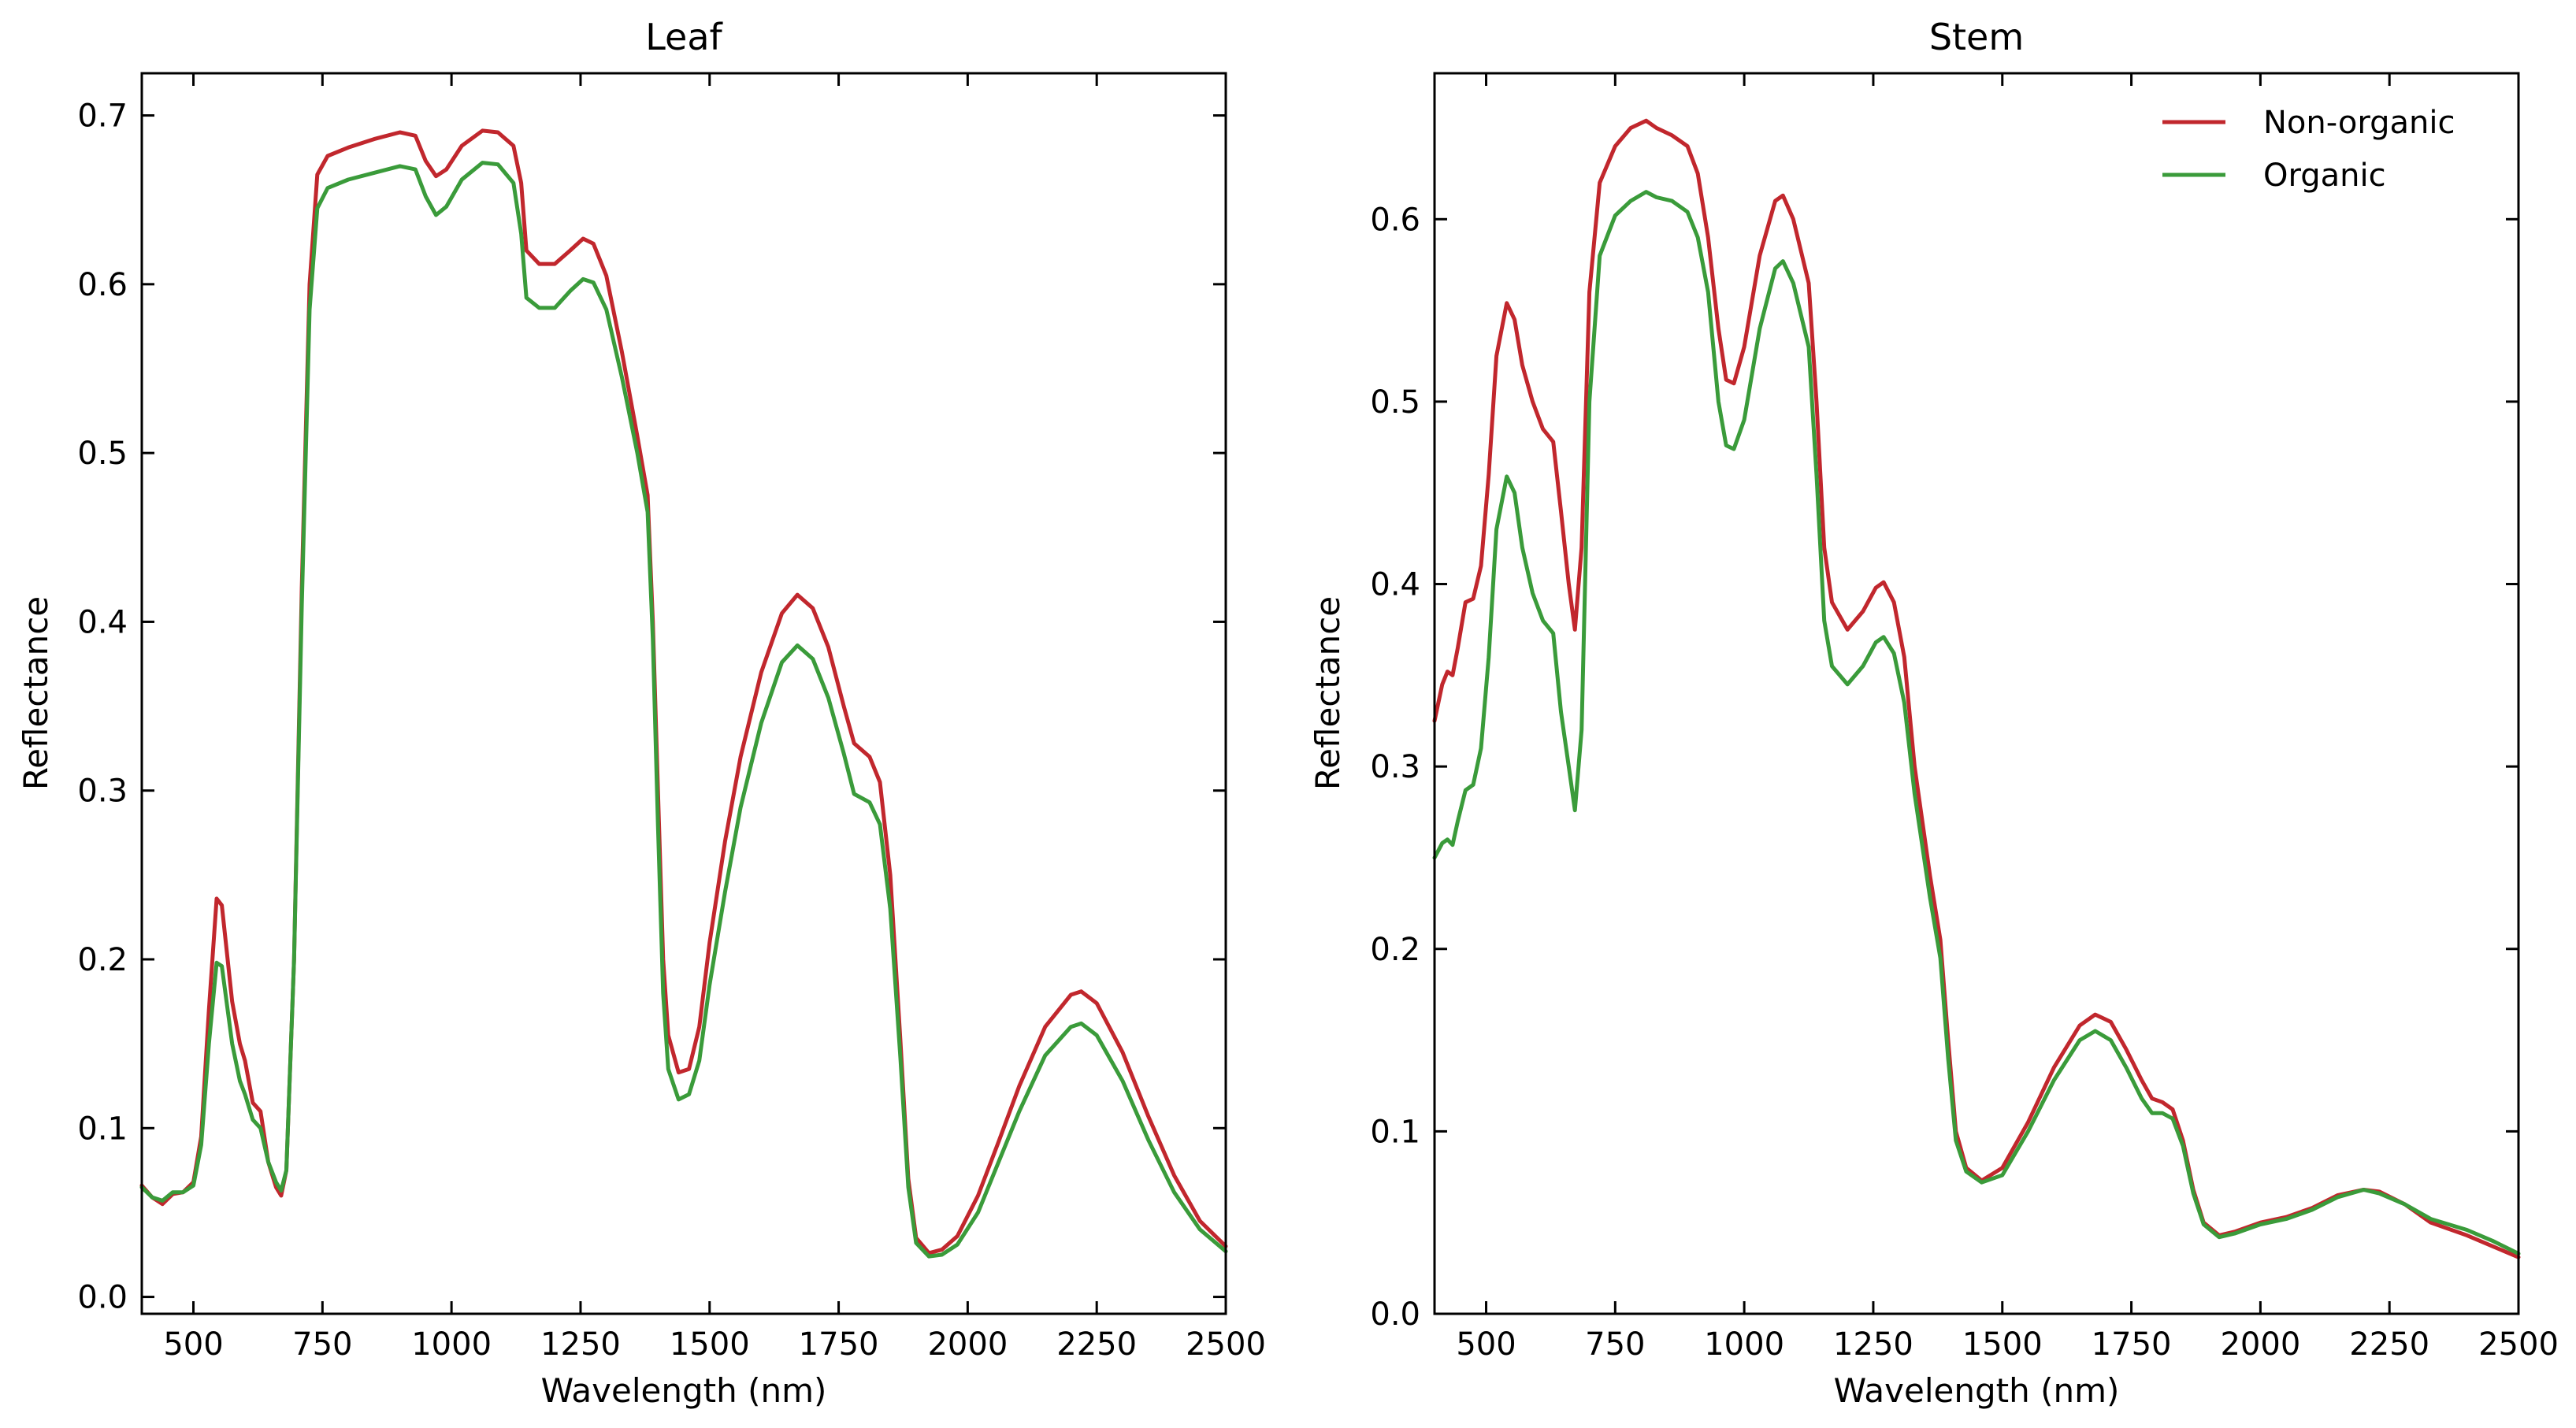 This screenshot has height=1428, width=2576. Describe the element at coordinates (1395, 220) in the screenshot. I see `stem-y-tick-label: 0.6` at that location.